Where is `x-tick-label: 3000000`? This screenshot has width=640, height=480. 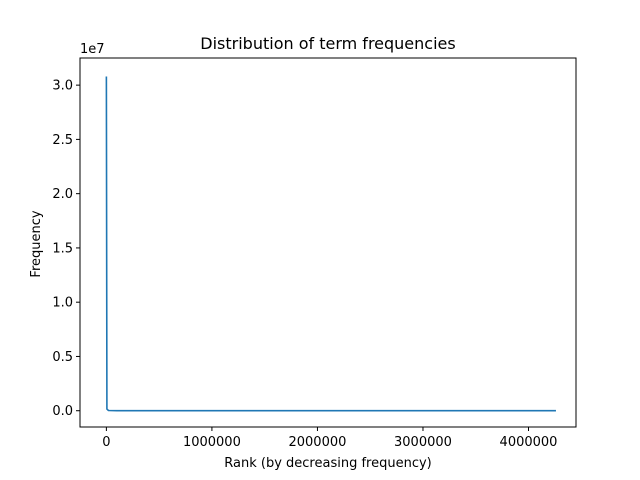 x-tick-label: 3000000 is located at coordinates (423, 442).